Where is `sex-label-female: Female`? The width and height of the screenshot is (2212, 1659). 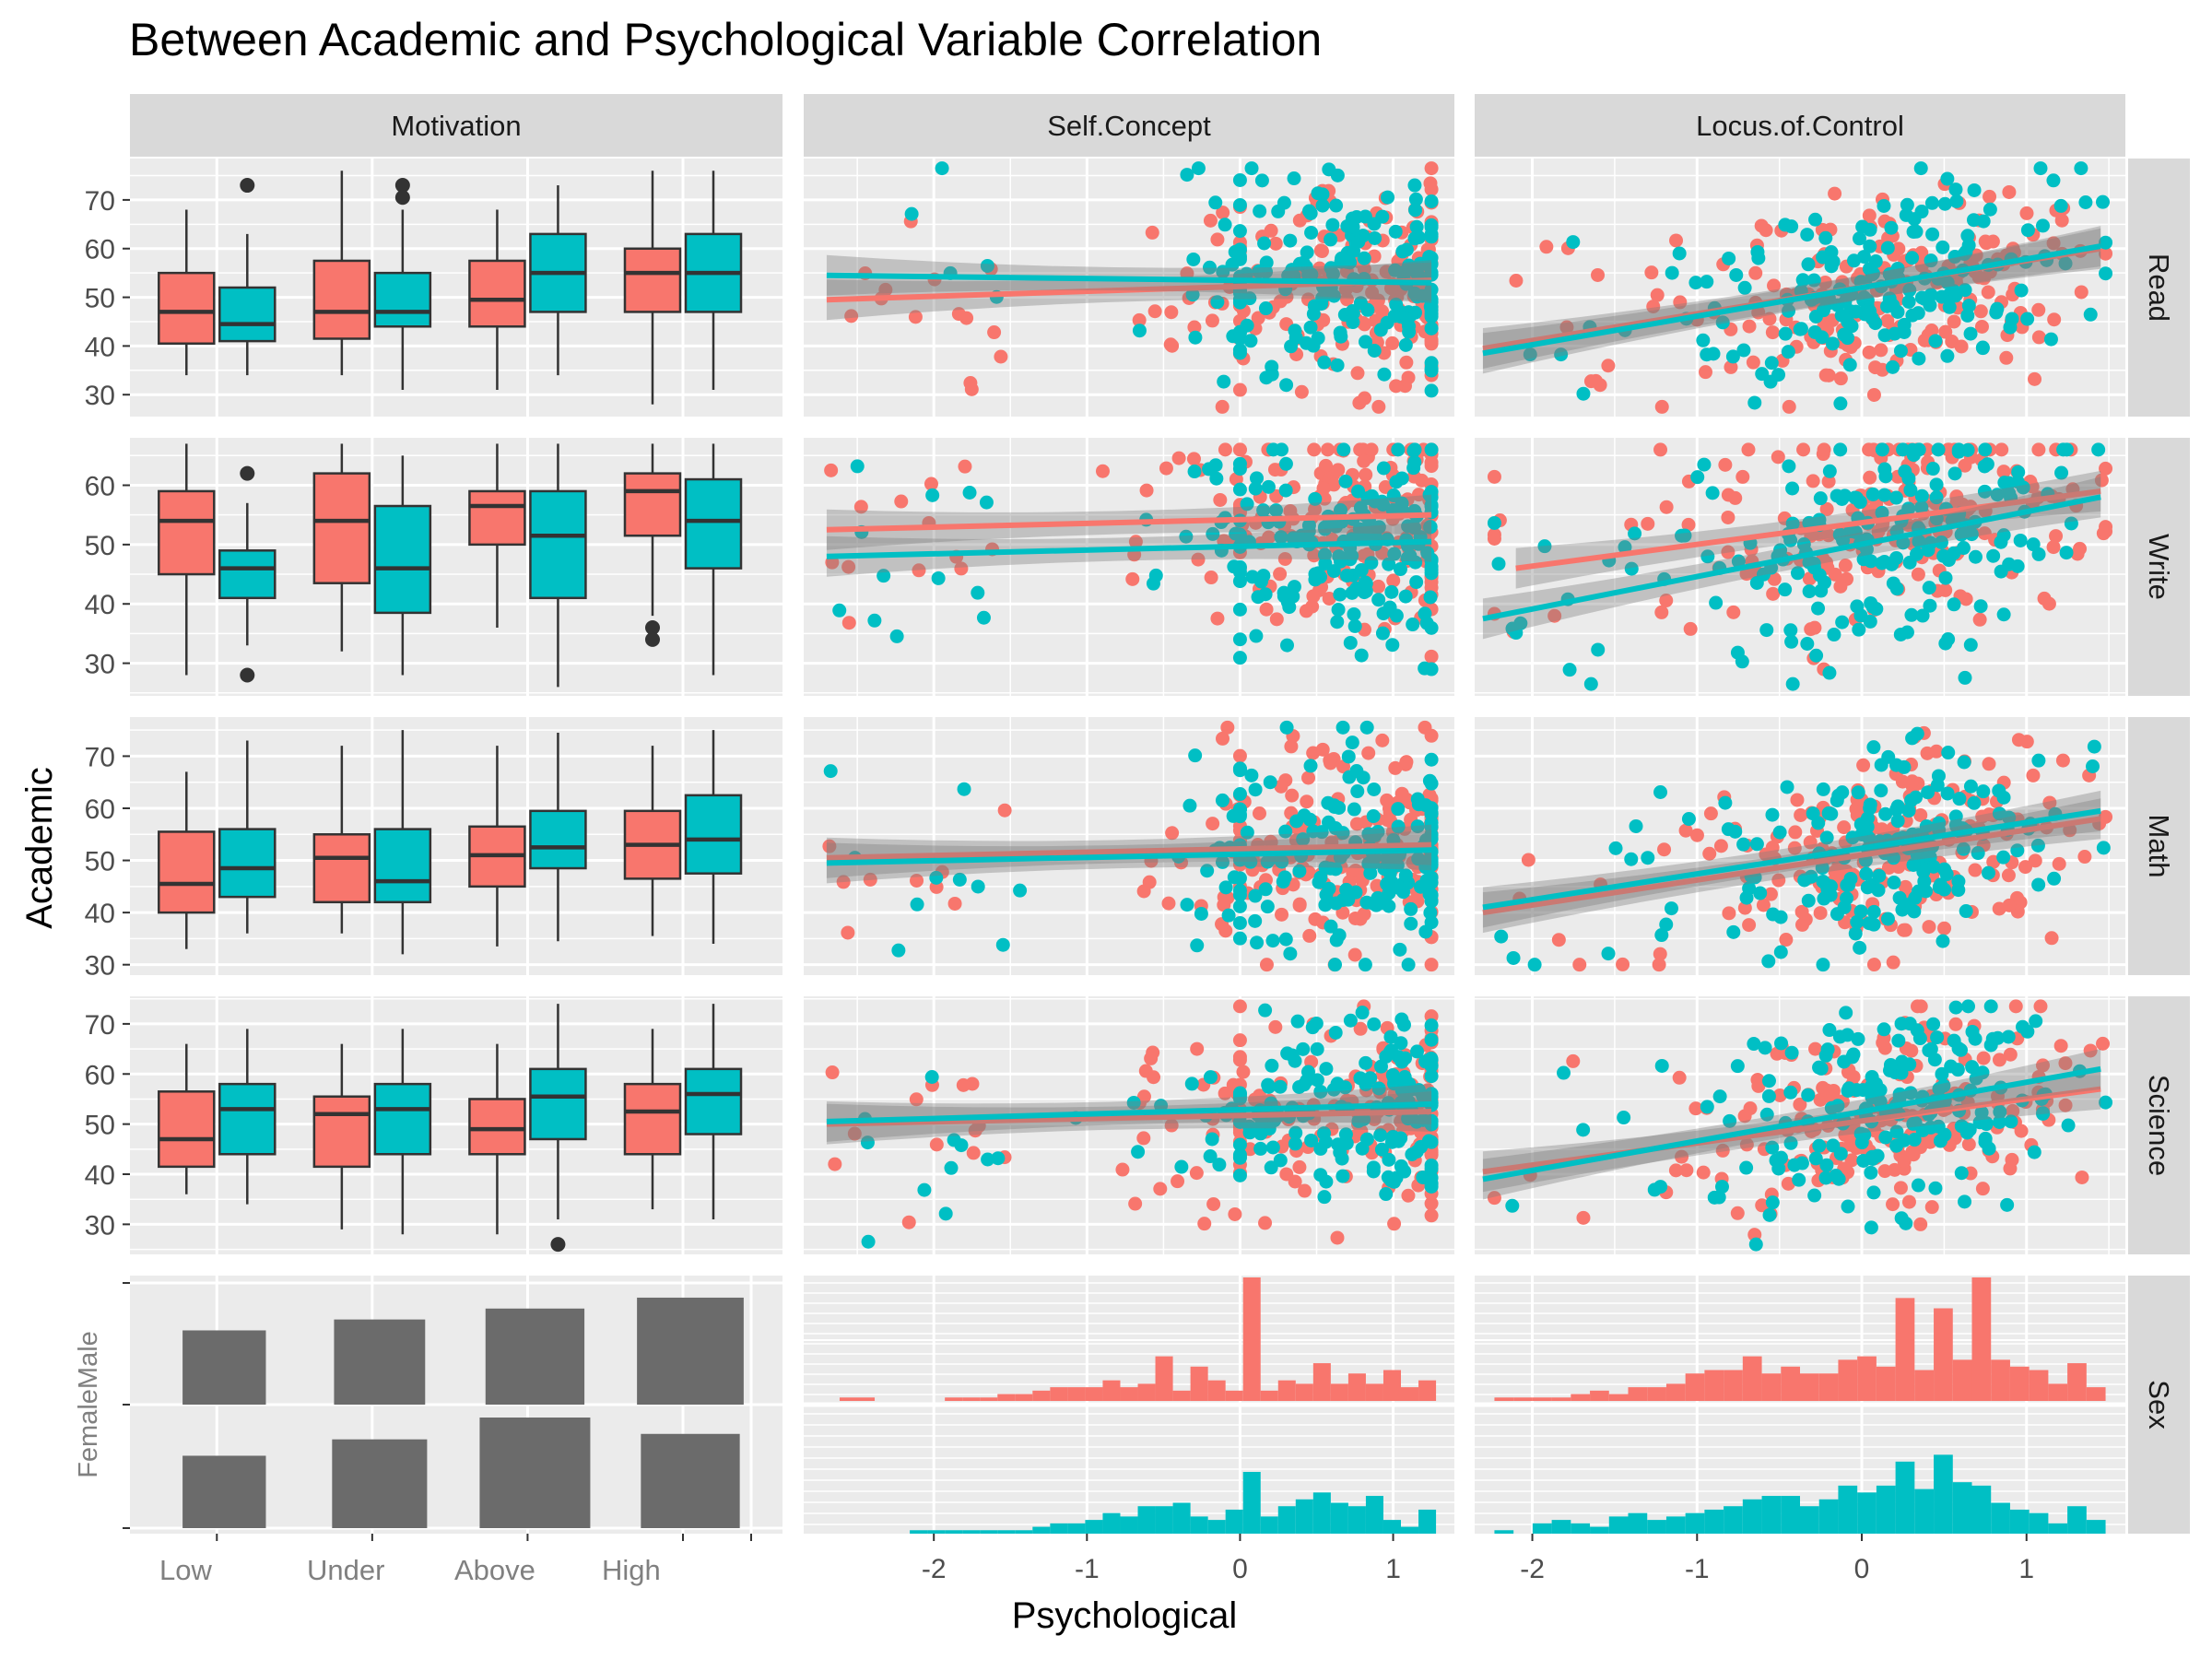 sex-label-female: Female is located at coordinates (88, 1433).